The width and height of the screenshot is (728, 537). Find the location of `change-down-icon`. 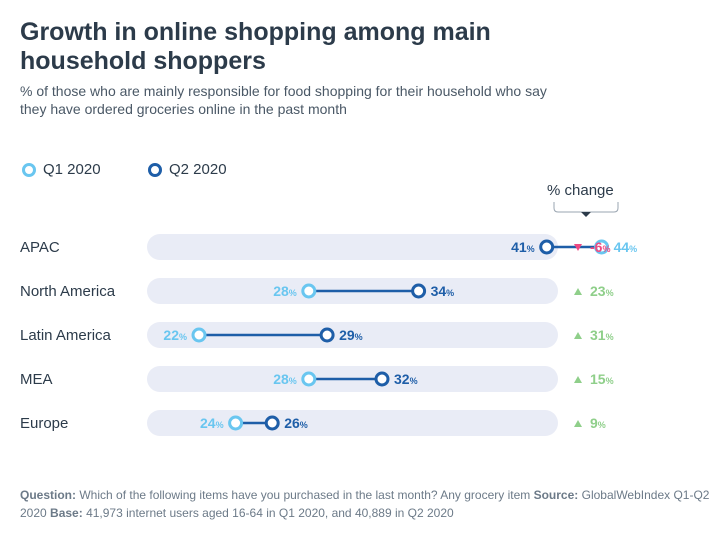

change-down-icon is located at coordinates (578, 247).